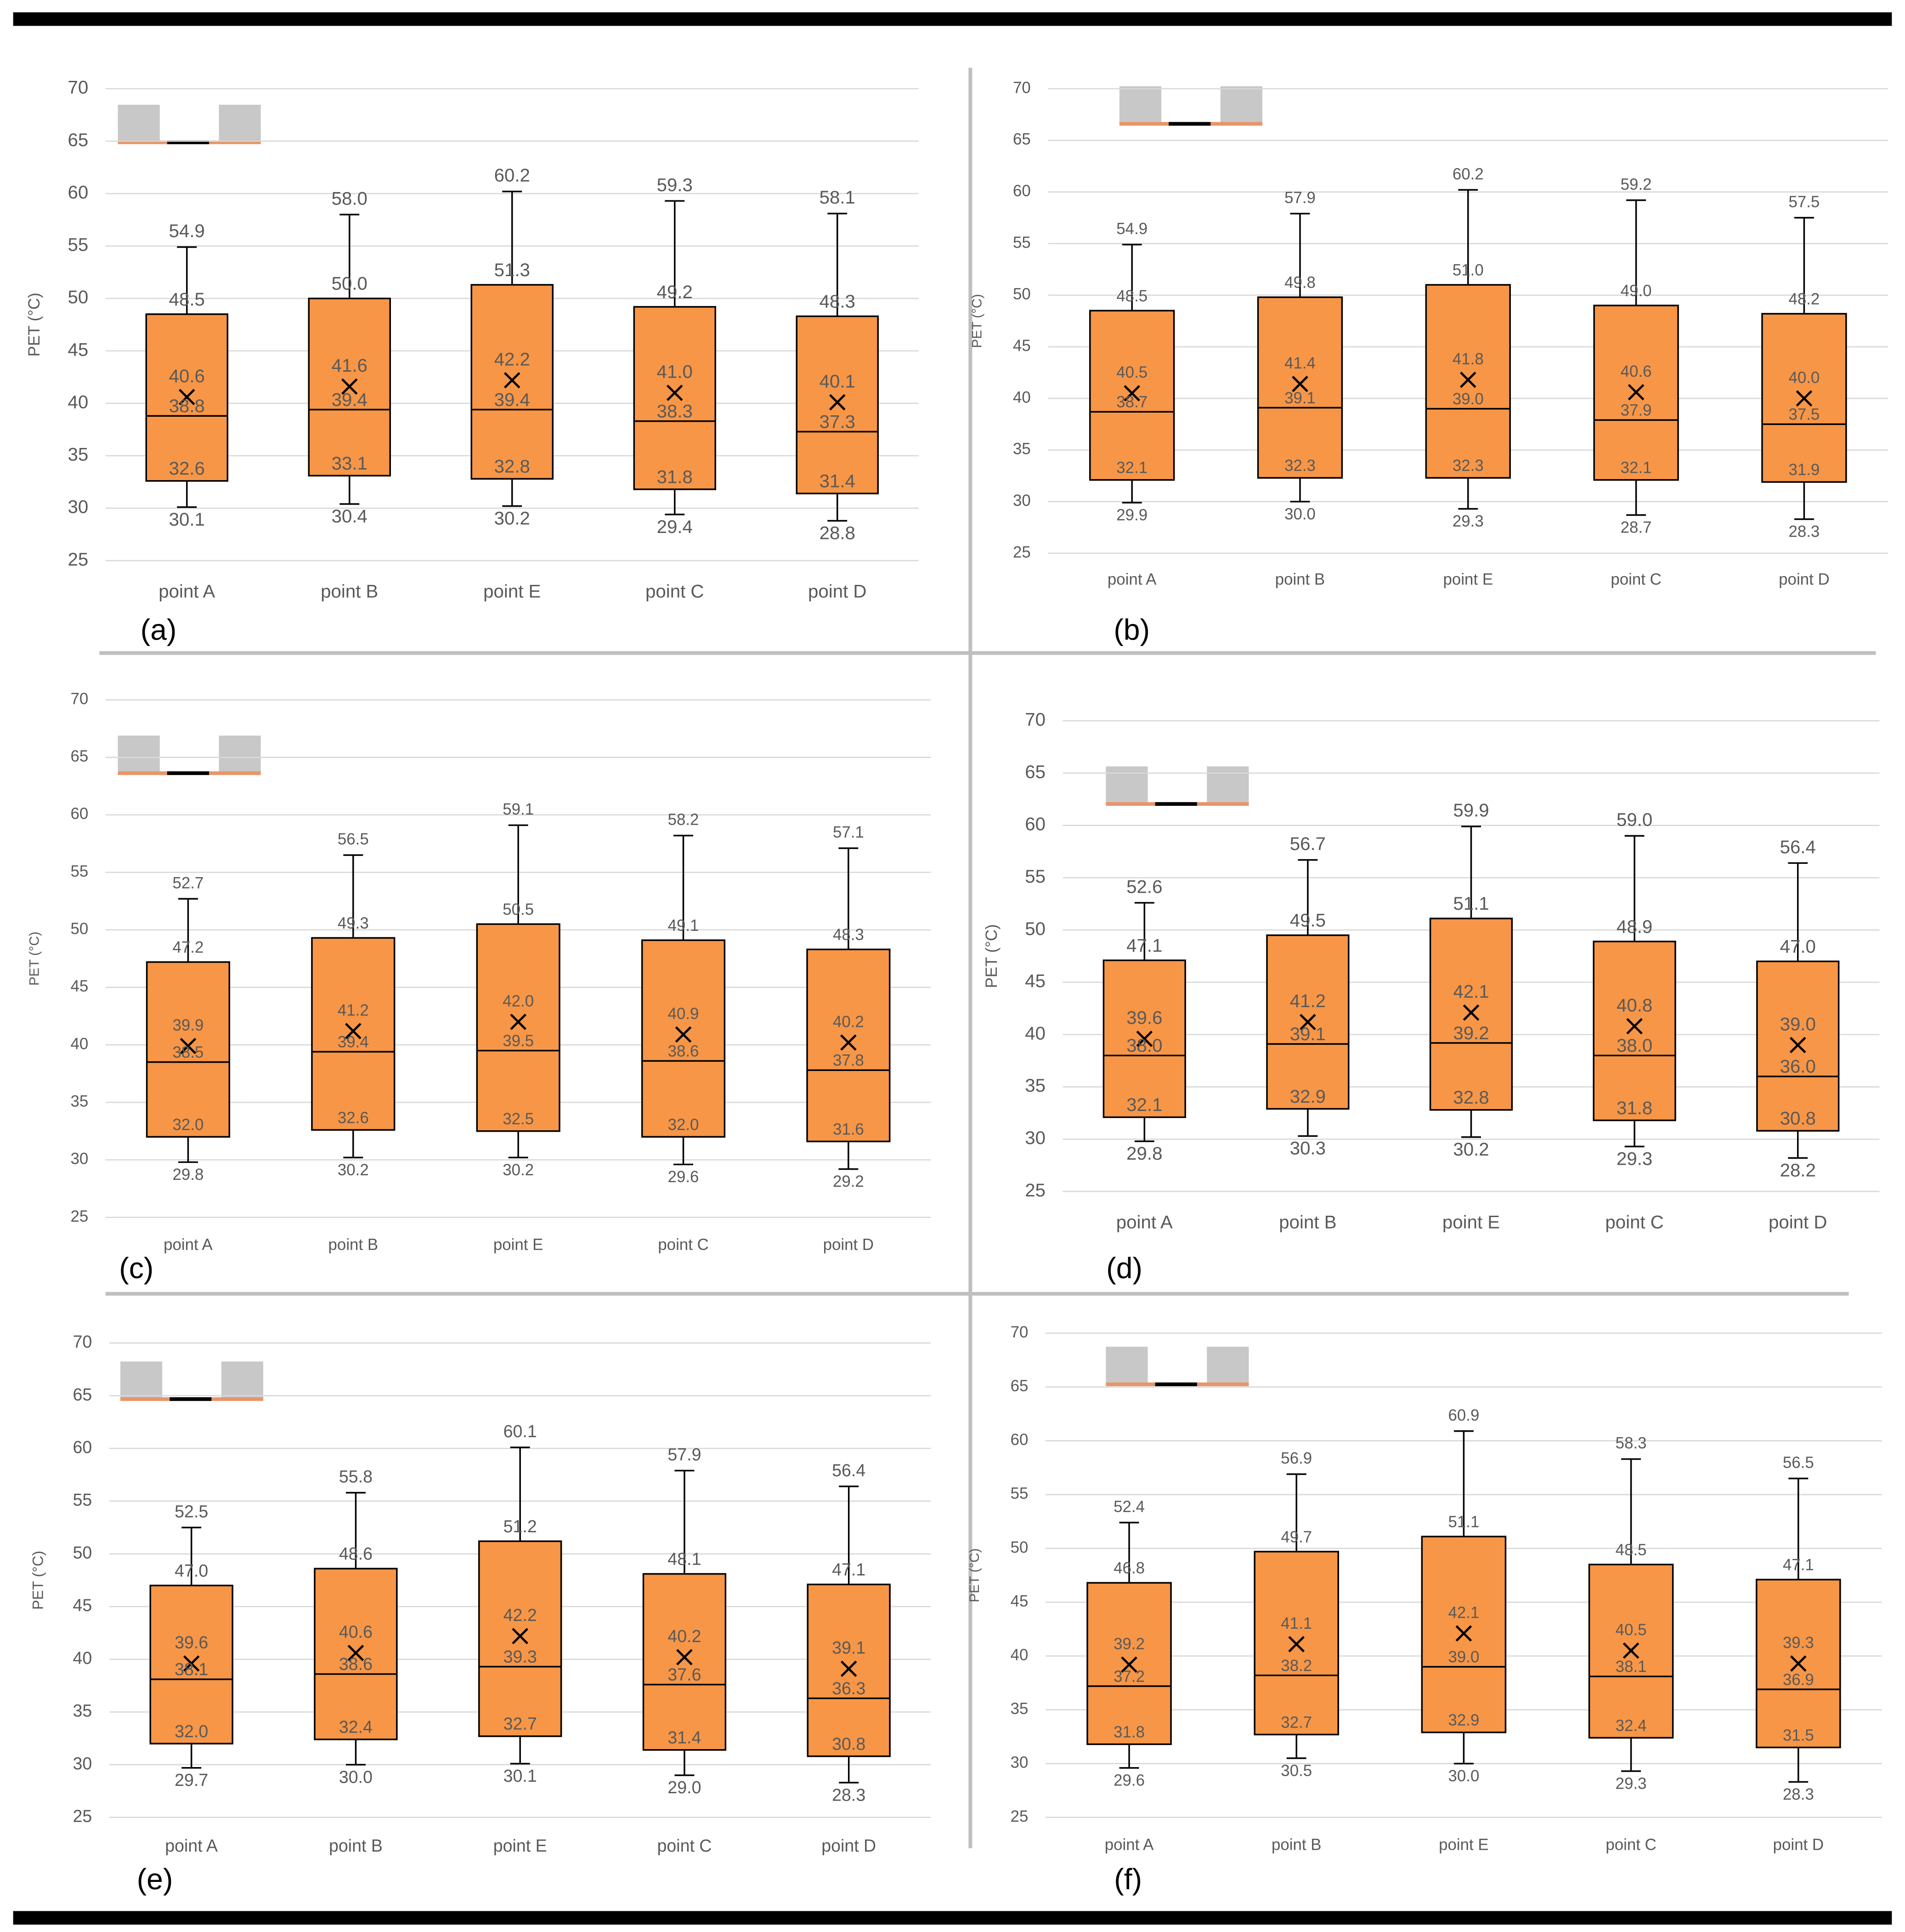  I want to click on y-tick-label: 30, so click(1022, 501).